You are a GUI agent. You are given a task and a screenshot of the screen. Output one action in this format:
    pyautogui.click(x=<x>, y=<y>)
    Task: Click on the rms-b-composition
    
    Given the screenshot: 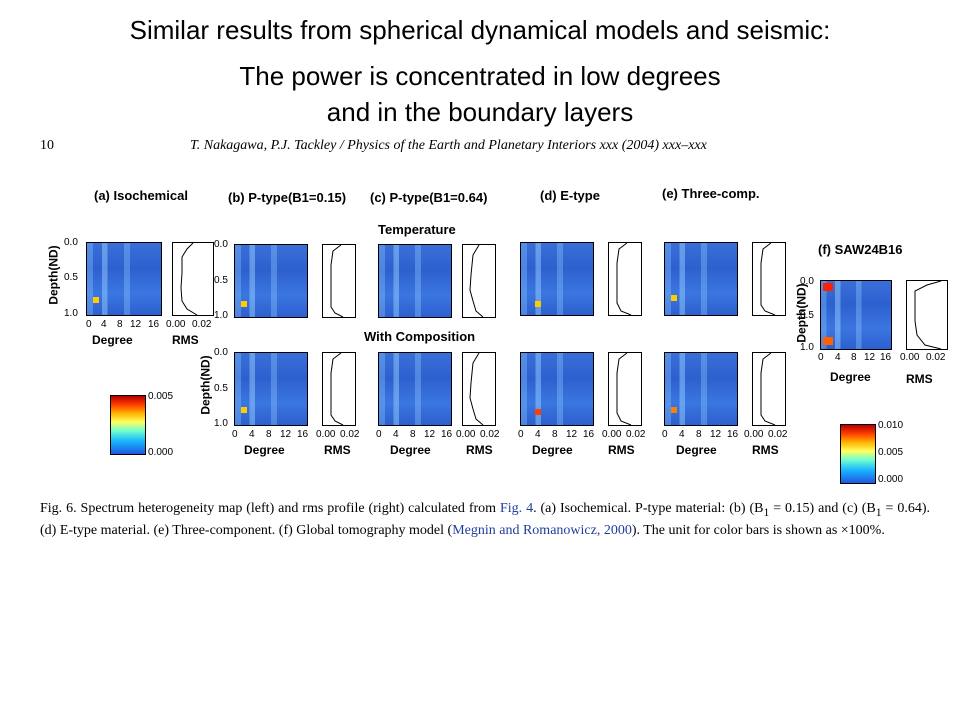 What is the action you would take?
    pyautogui.click(x=339, y=389)
    